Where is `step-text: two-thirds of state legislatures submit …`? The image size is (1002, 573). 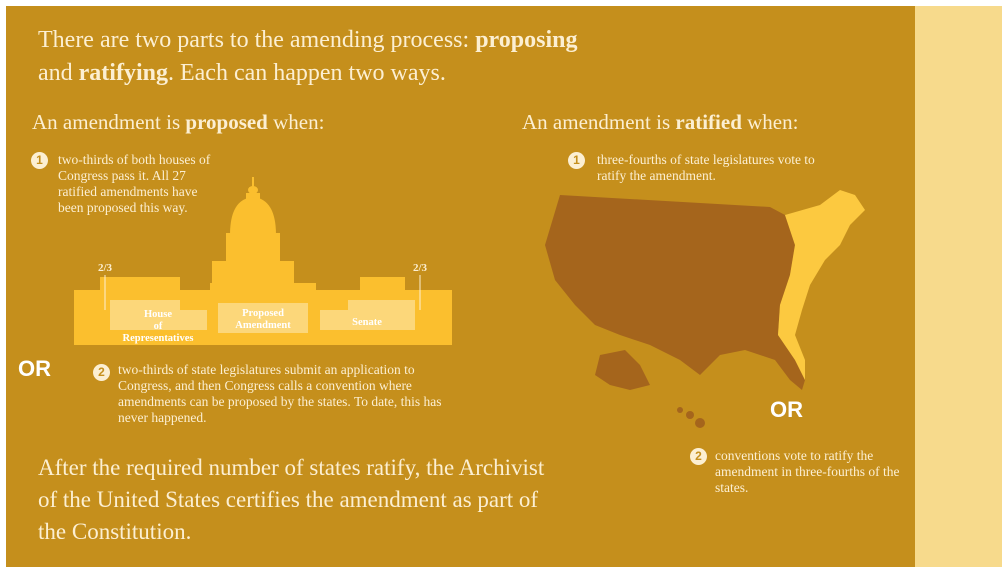 step-text: two-thirds of state legislatures submit … is located at coordinates (280, 393).